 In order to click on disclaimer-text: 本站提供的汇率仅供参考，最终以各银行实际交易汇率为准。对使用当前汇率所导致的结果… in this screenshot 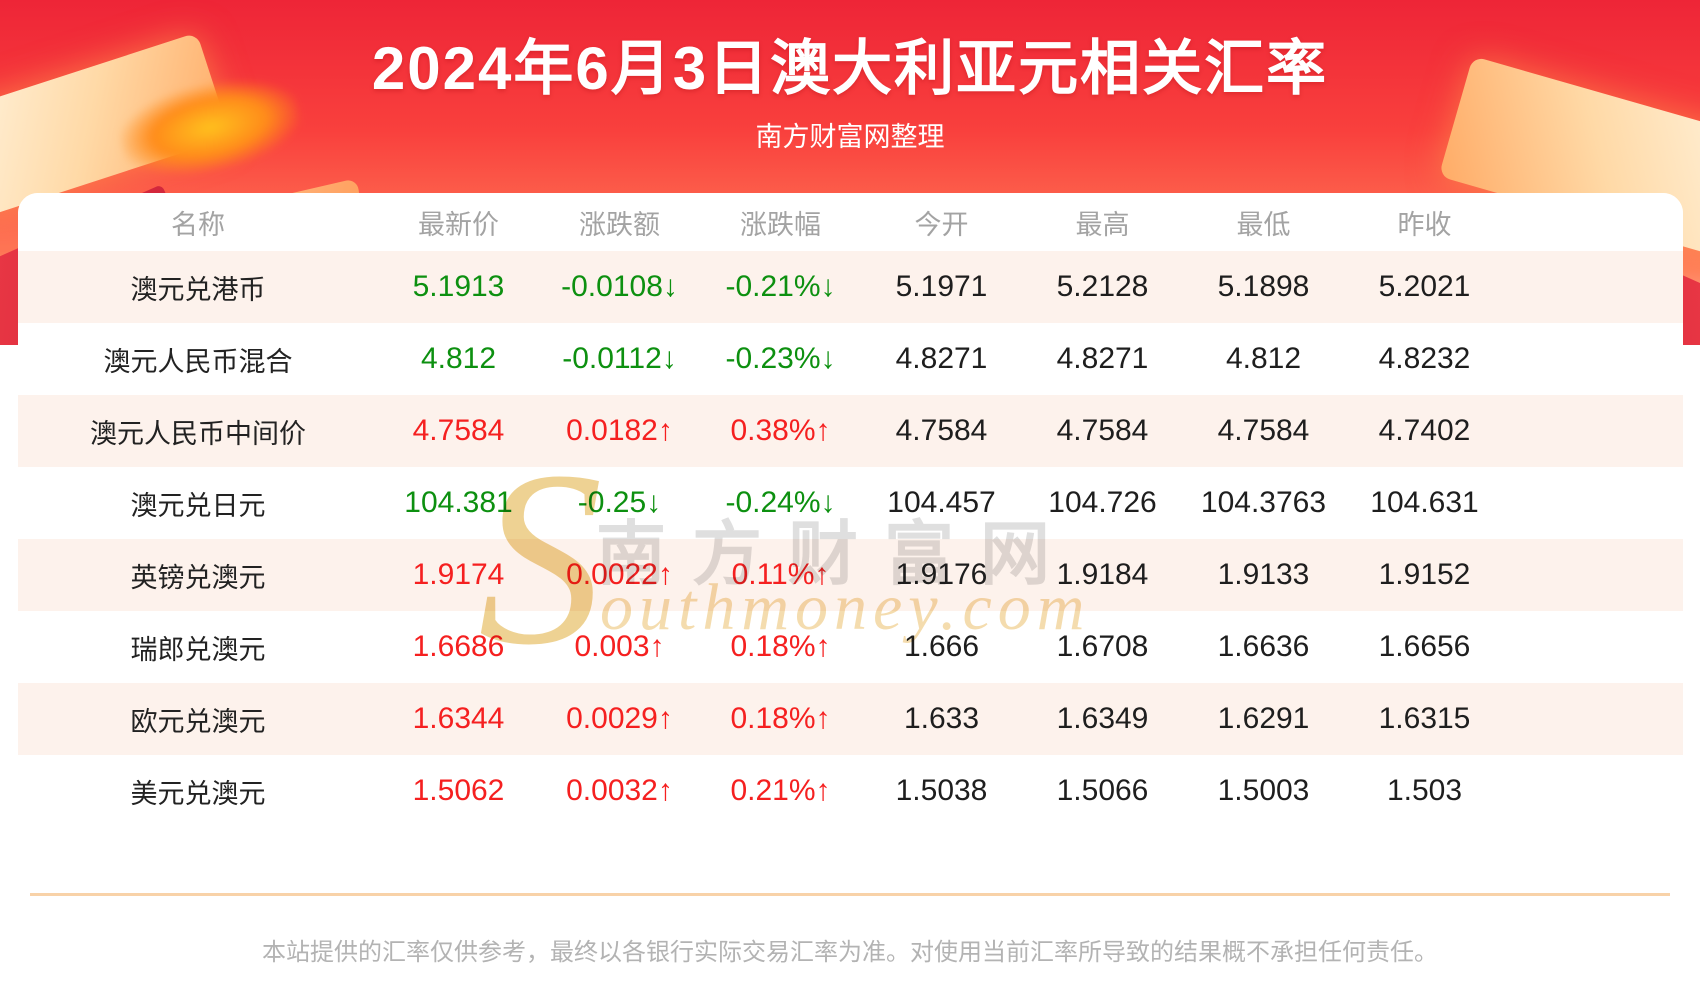, I will do `click(850, 952)`.